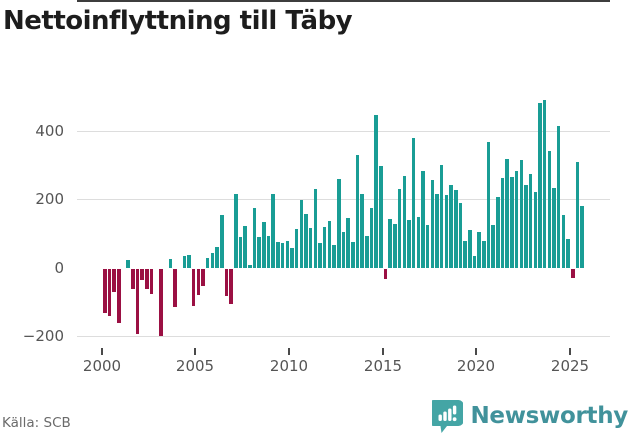  What do you see at coordinates (381, 217) in the screenshot?
I see `bar-2014Q4` at bounding box center [381, 217].